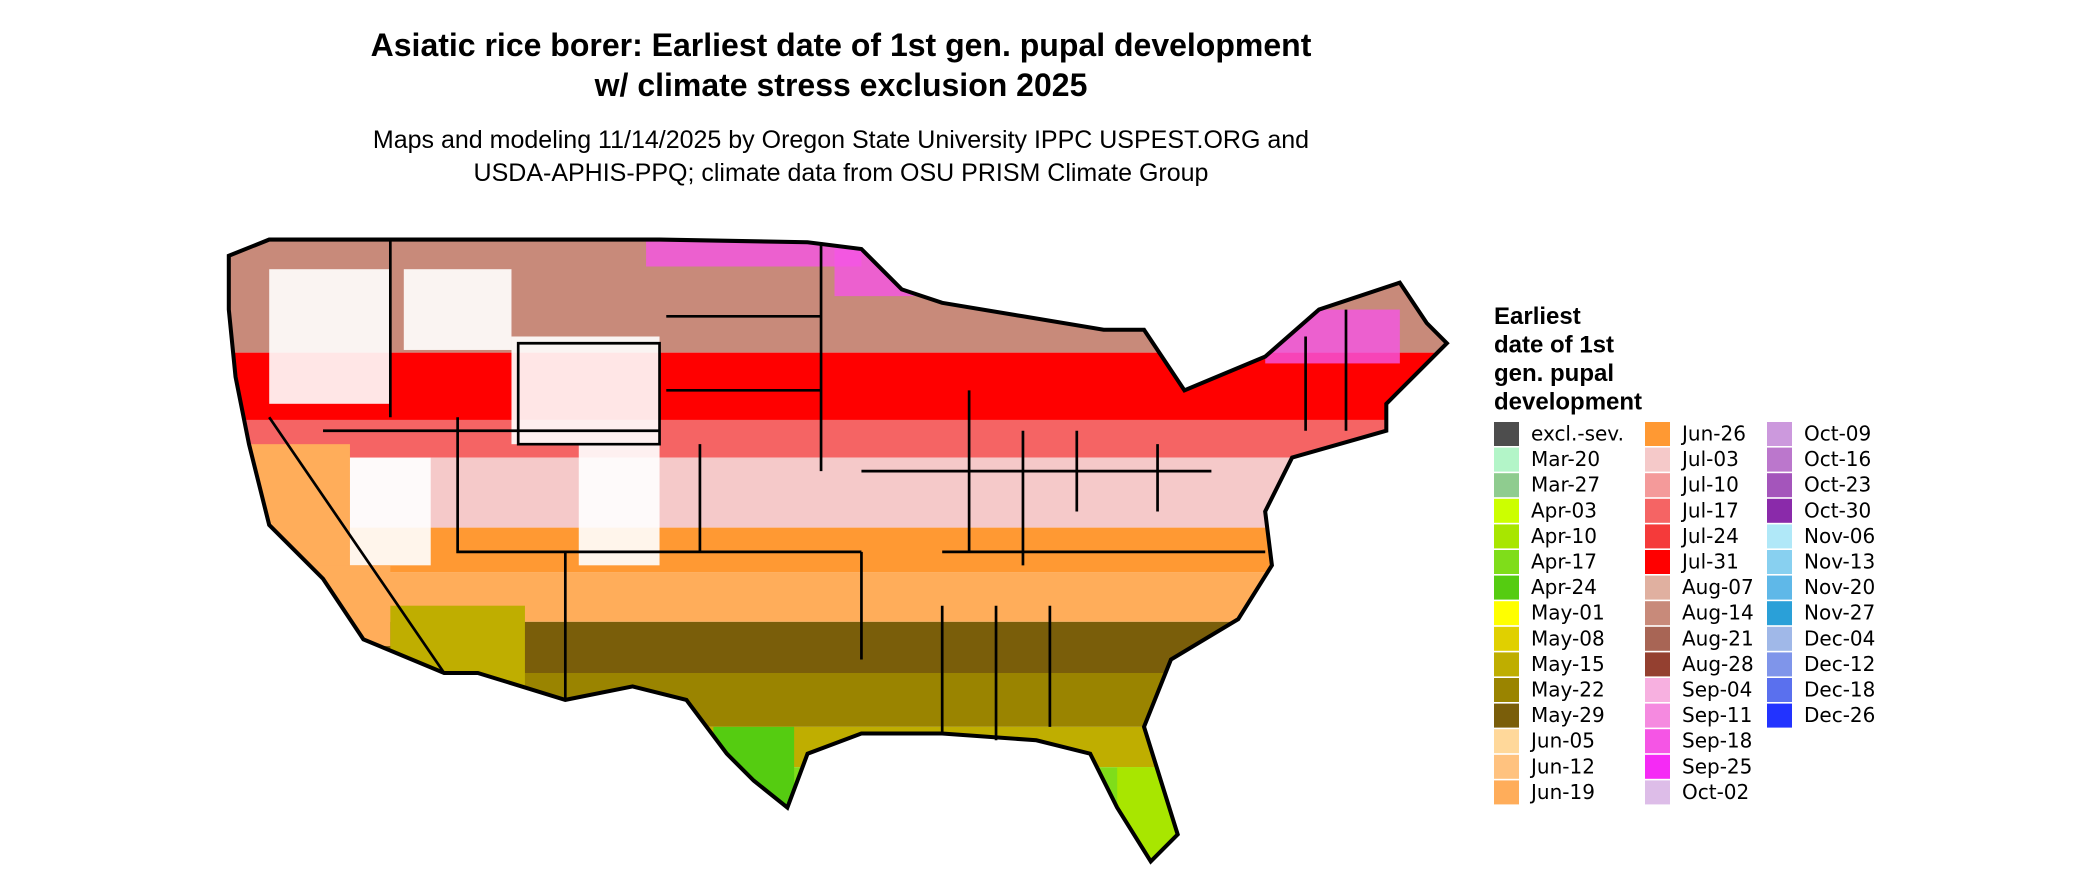  I want to click on legend-label: Jun-19, so click(1562, 792).